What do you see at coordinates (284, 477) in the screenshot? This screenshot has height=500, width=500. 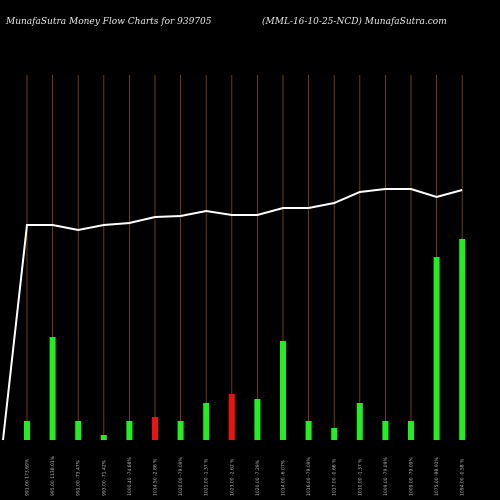 I see `x-tick-label: 1014.00 -6.07%` at bounding box center [284, 477].